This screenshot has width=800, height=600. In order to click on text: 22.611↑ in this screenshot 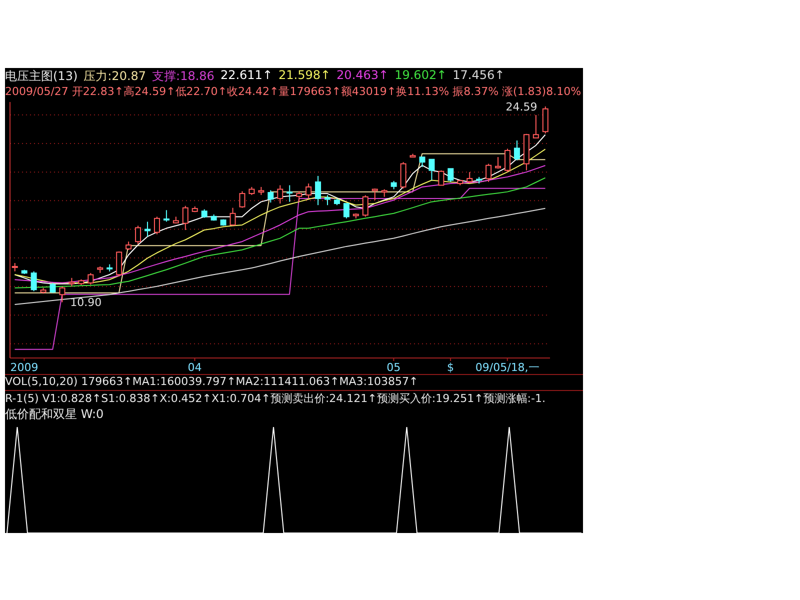, I will do `click(246, 76)`.